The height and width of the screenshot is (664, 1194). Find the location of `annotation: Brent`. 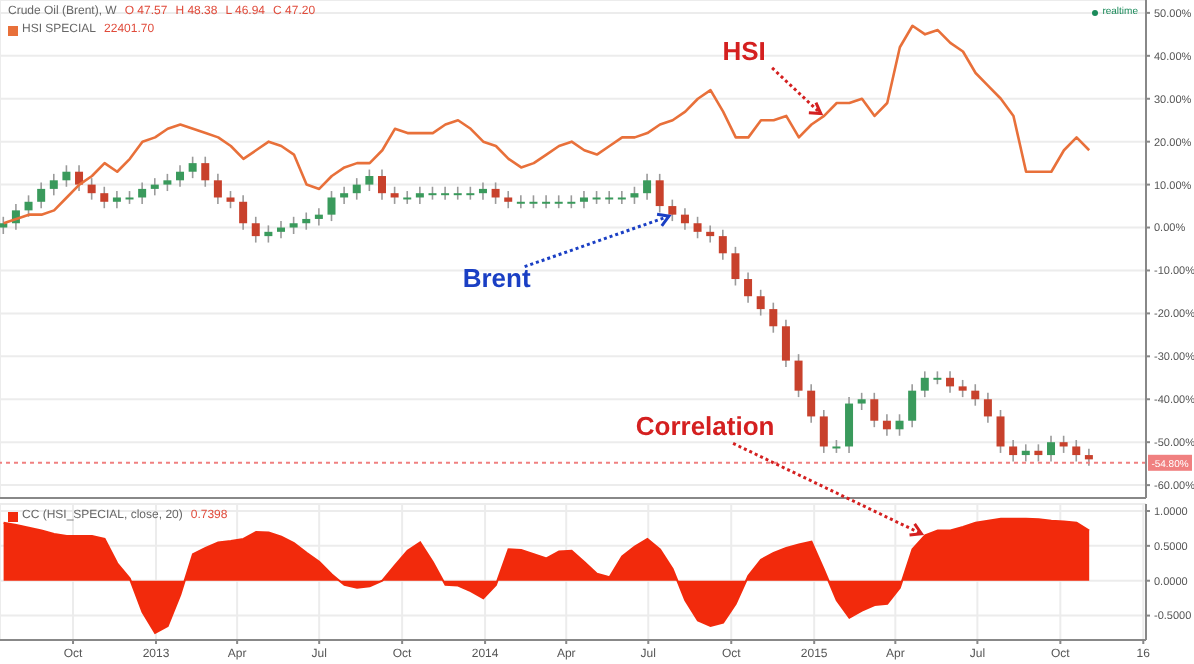

annotation: Brent is located at coordinates (497, 277).